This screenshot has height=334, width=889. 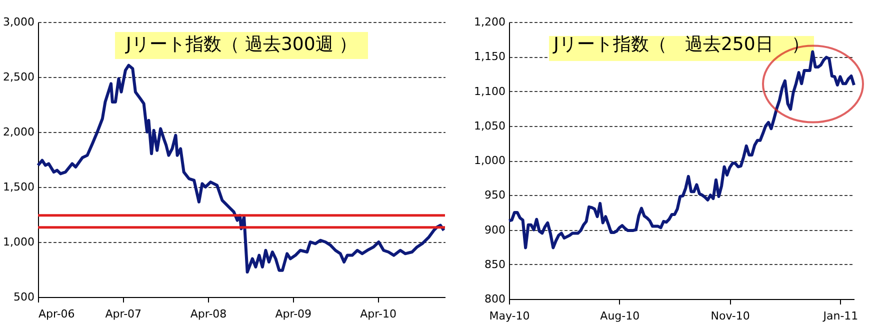 What do you see at coordinates (378, 314) in the screenshot?
I see `x-tick-label: Apr-10` at bounding box center [378, 314].